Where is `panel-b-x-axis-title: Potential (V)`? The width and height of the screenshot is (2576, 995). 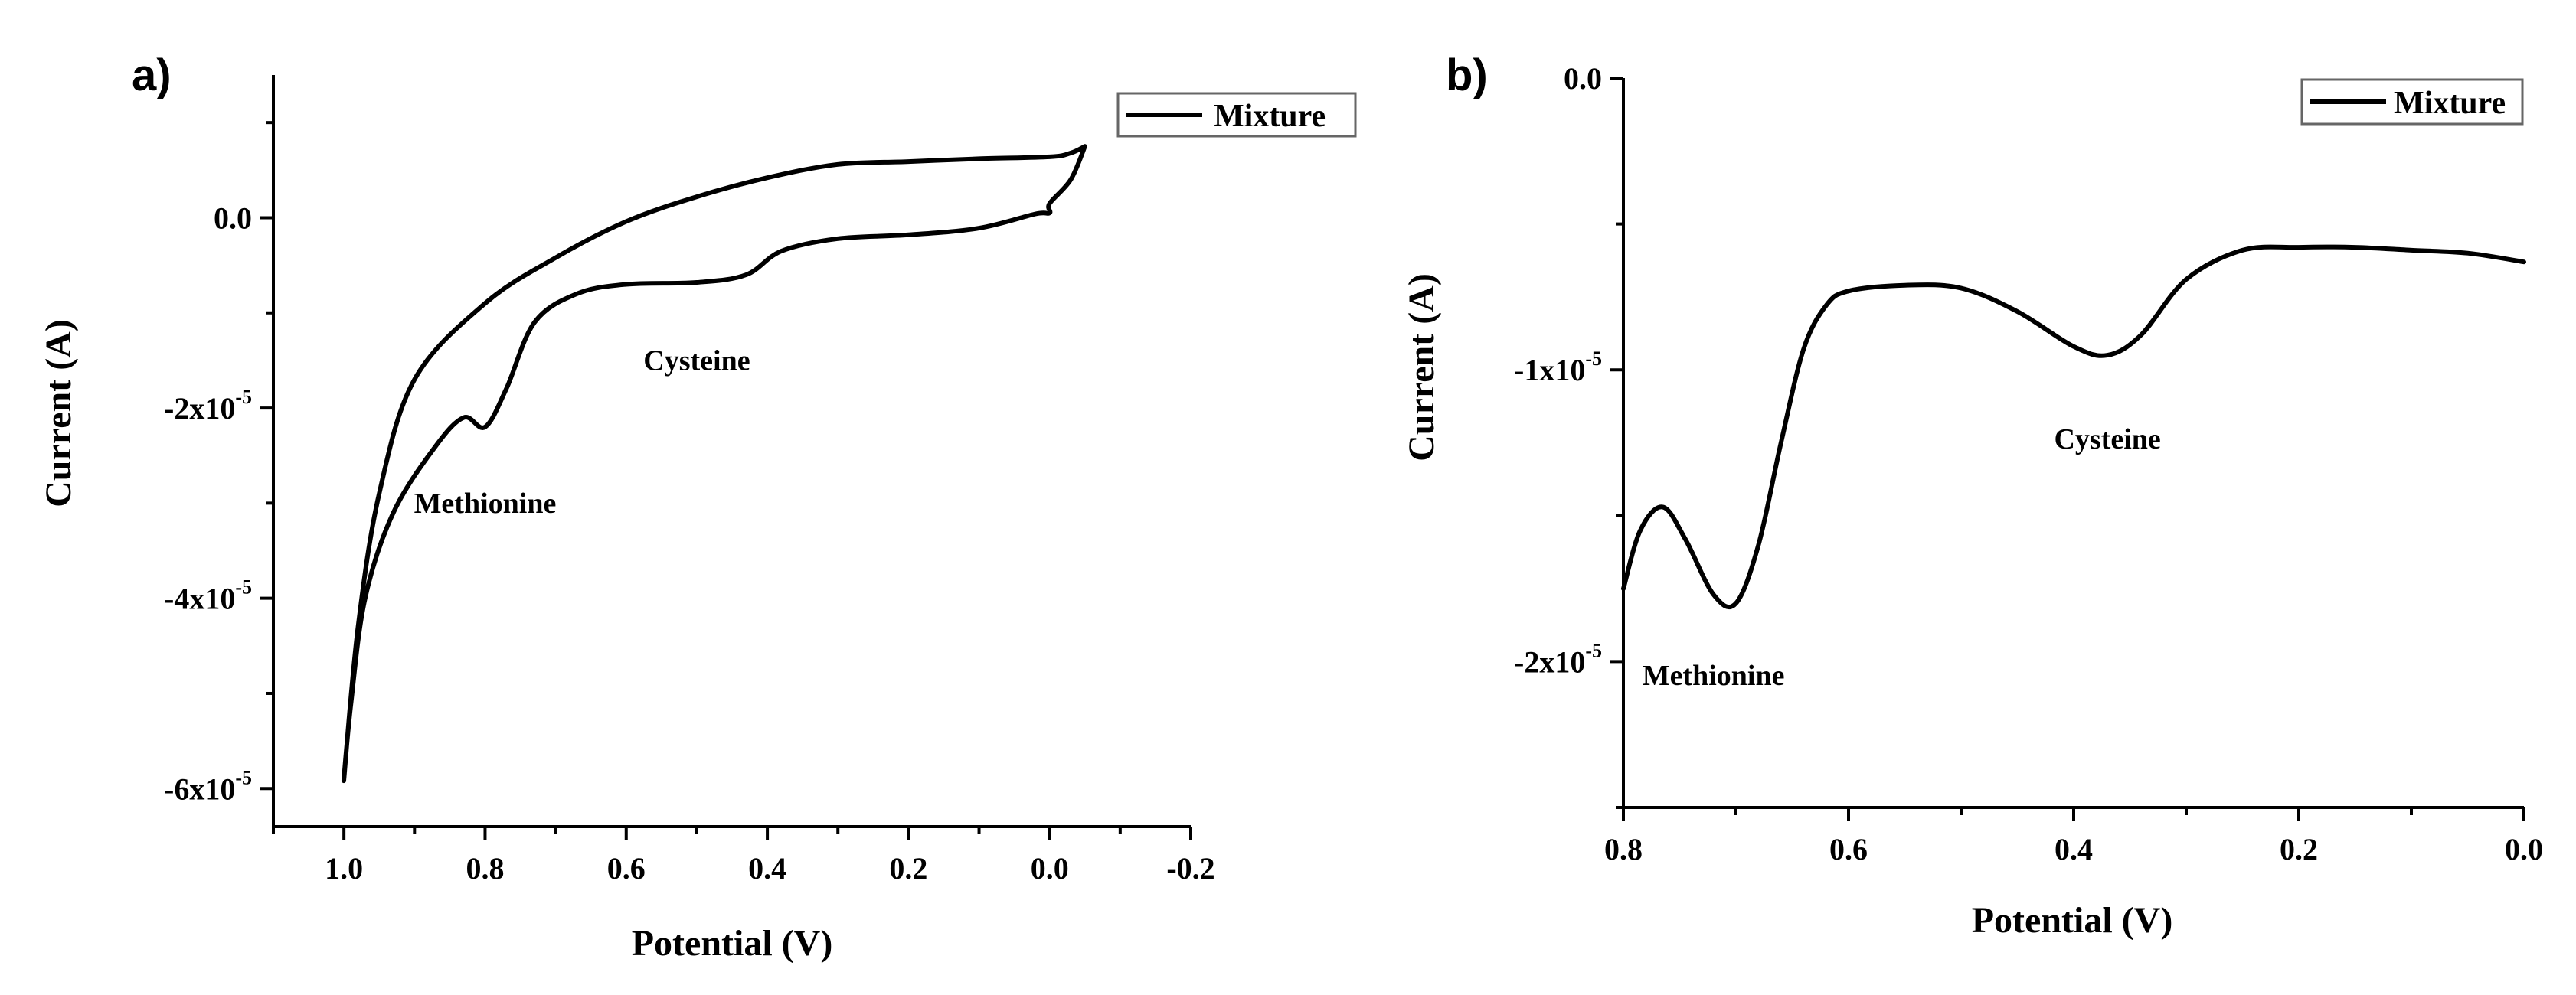
panel-b-x-axis-title: Potential (V) is located at coordinates (2072, 920).